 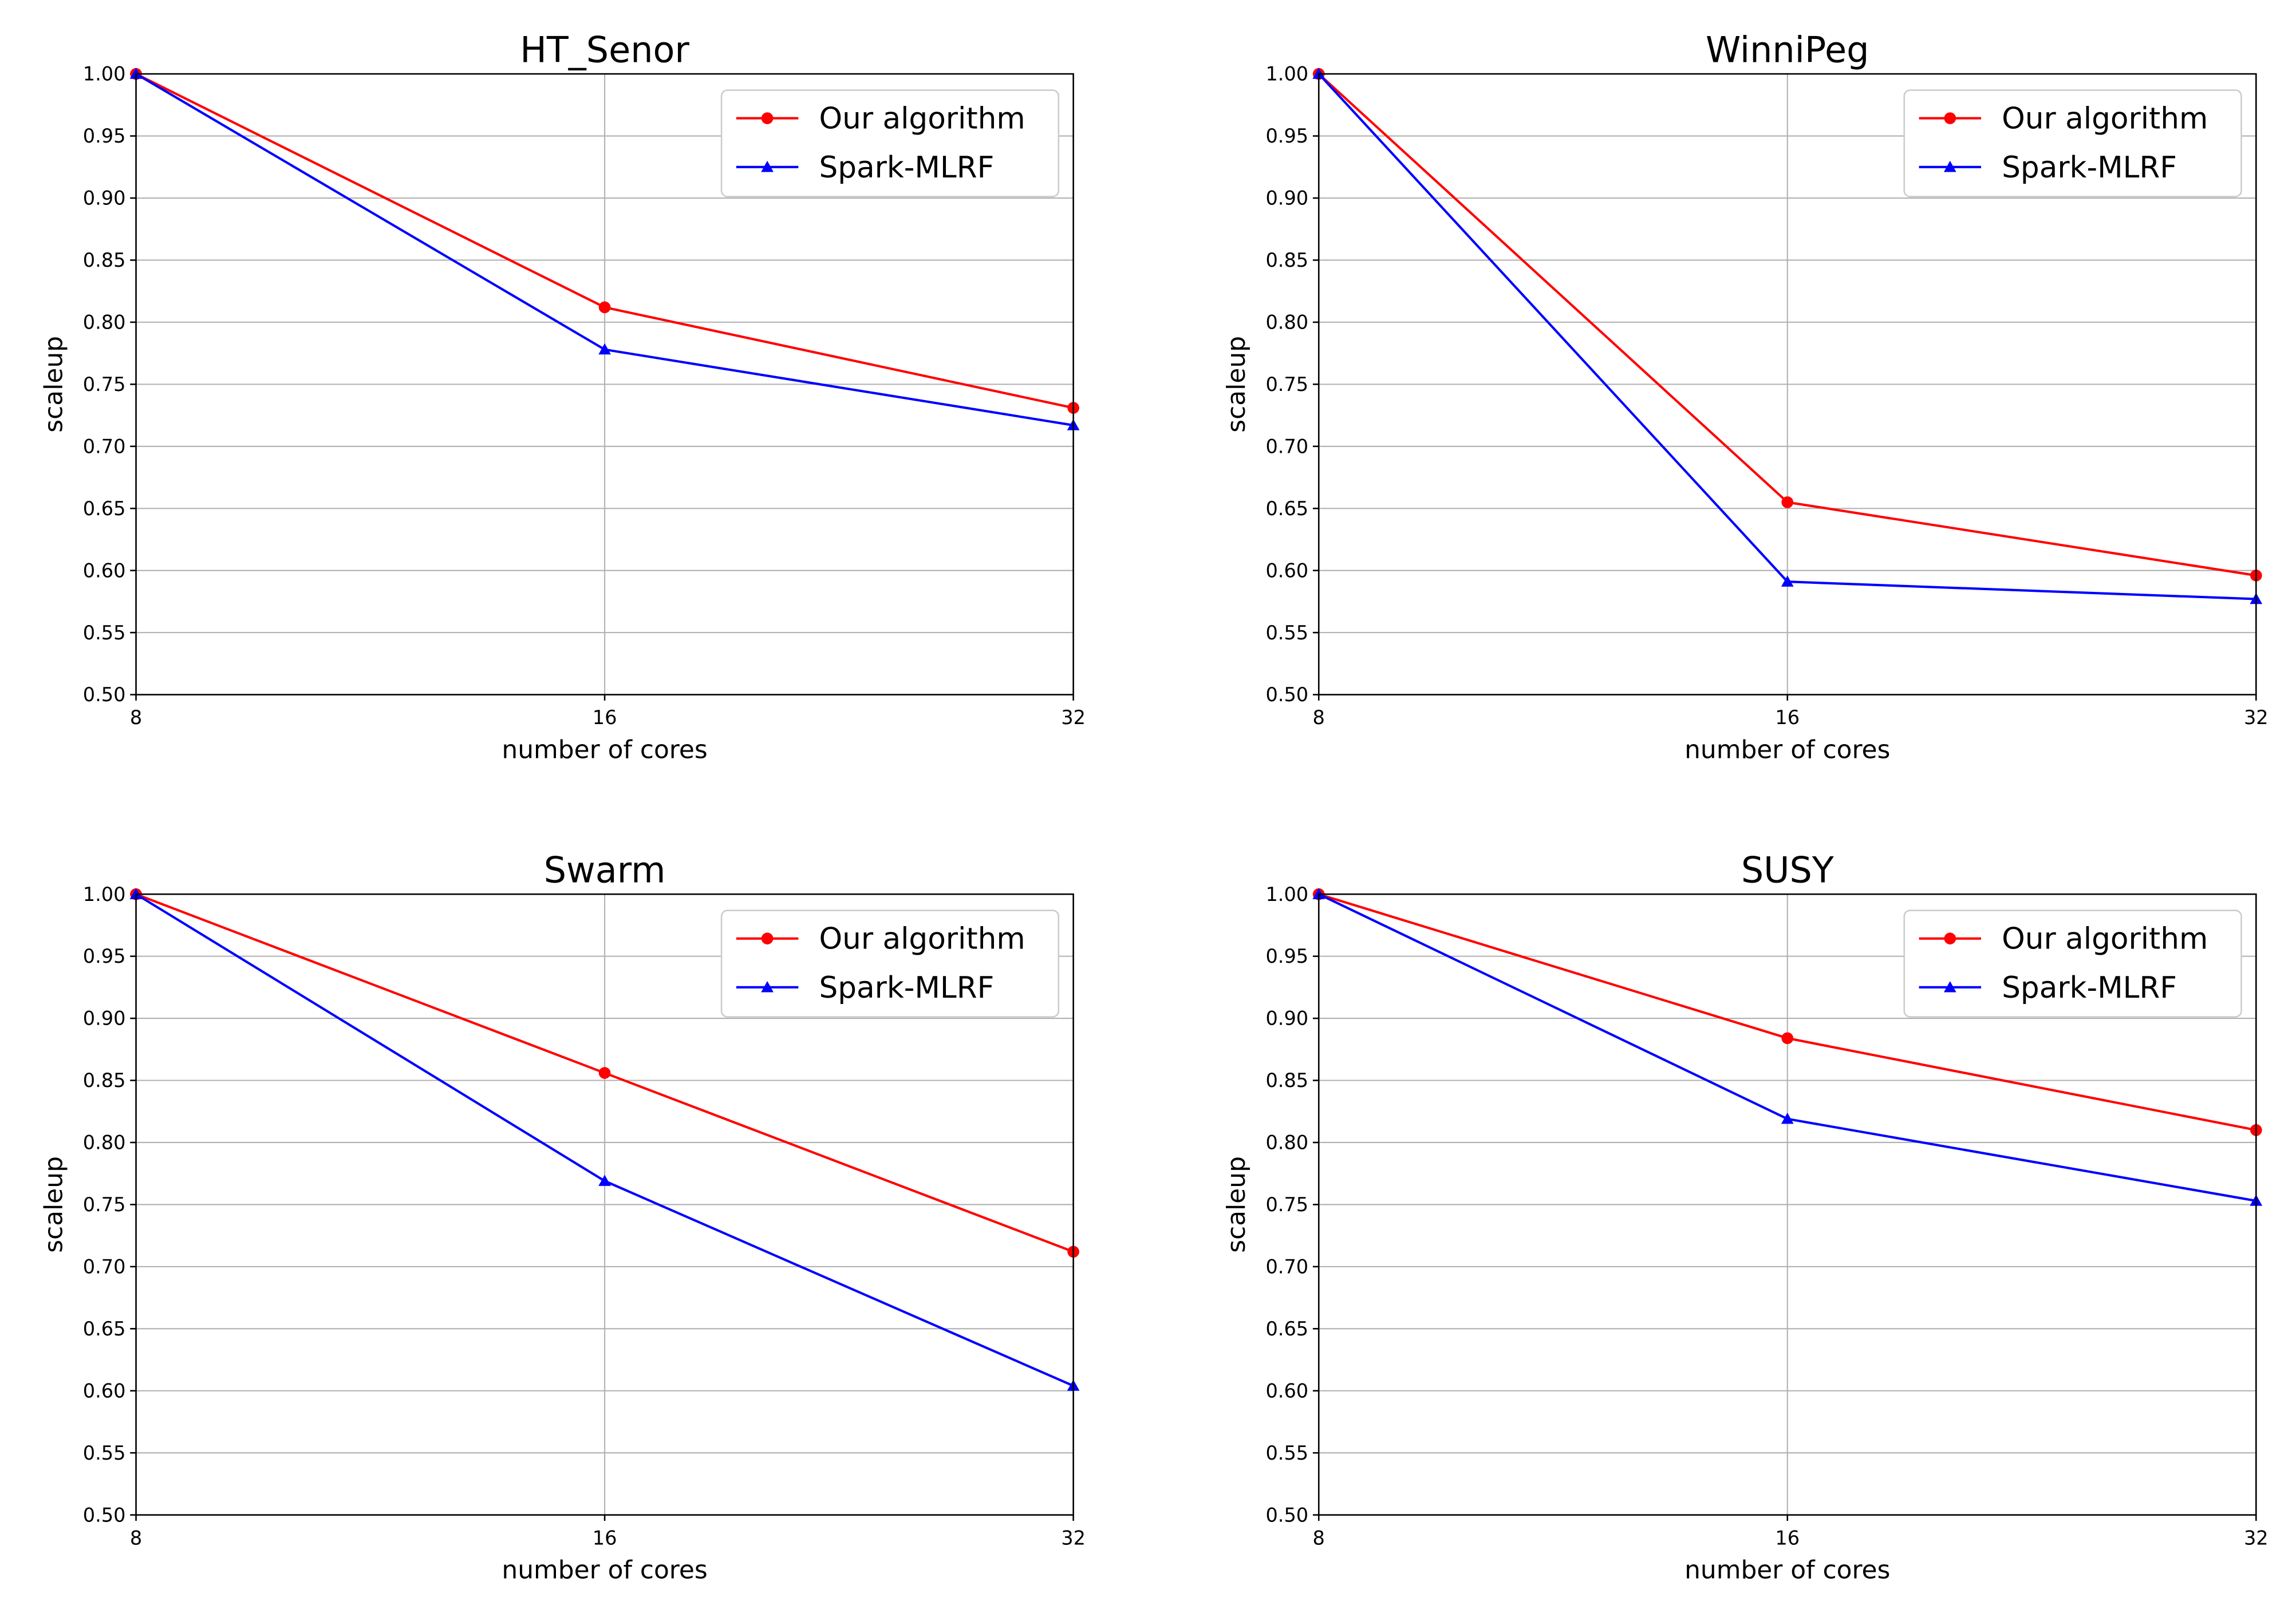 I want to click on chart-title: Swarm, so click(x=605, y=870).